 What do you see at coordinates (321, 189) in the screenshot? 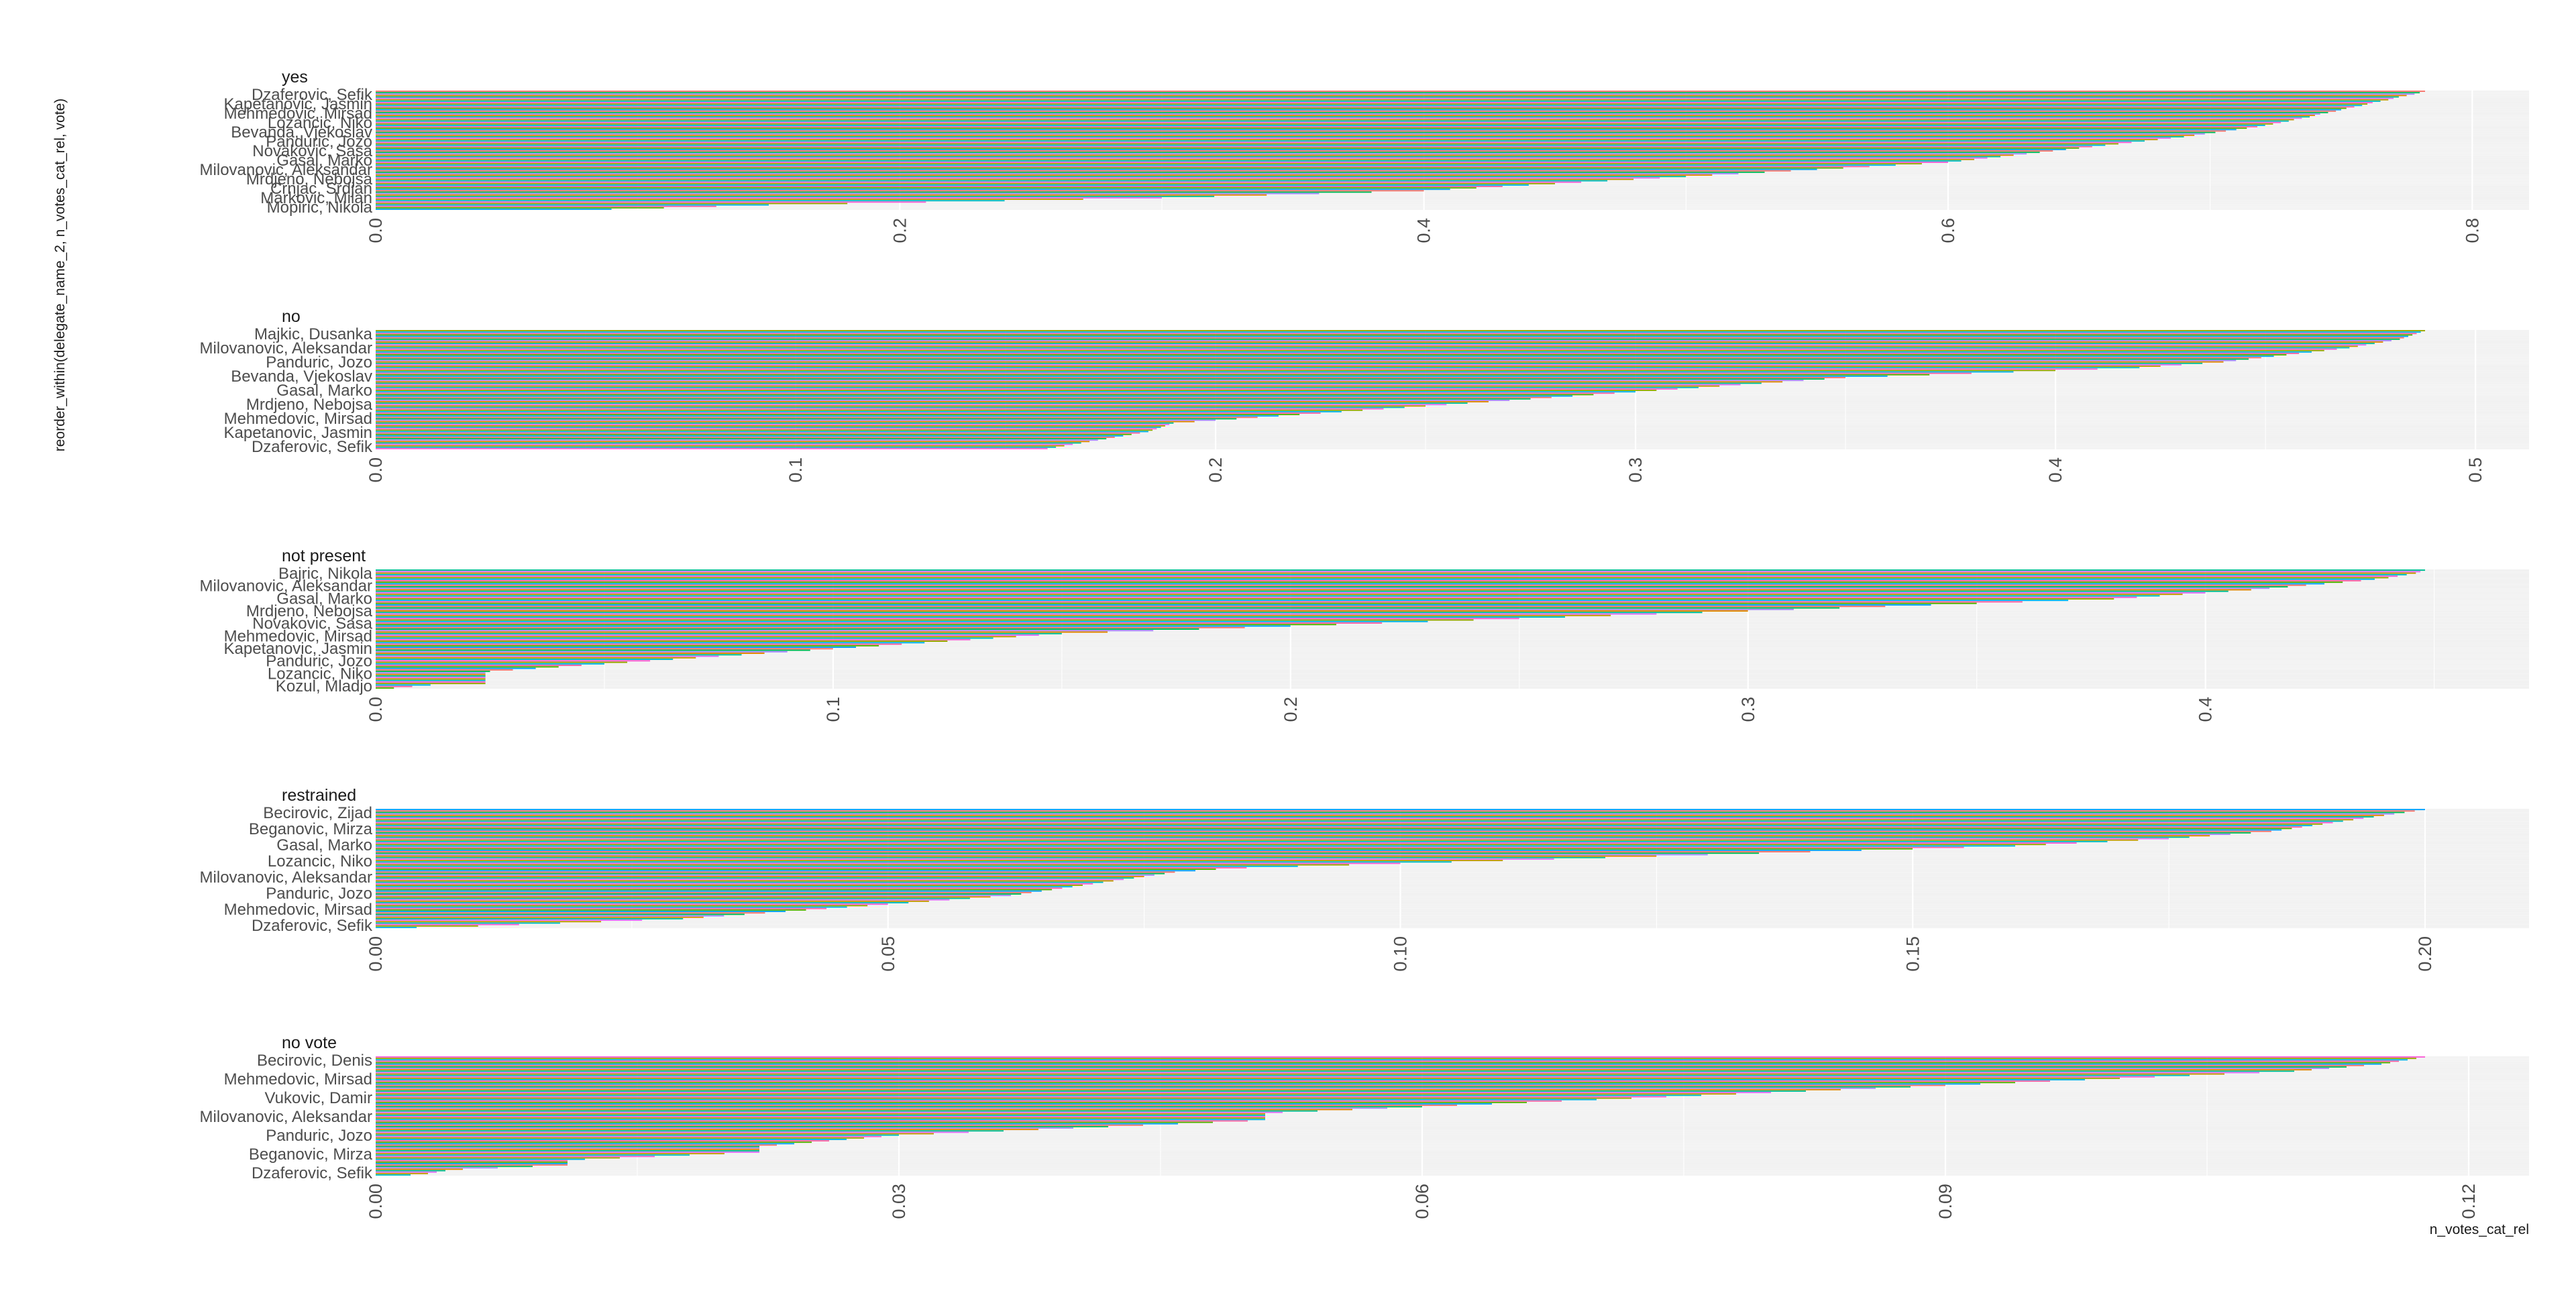
I see `y-tick-label: Crnjac, Srdjan` at bounding box center [321, 189].